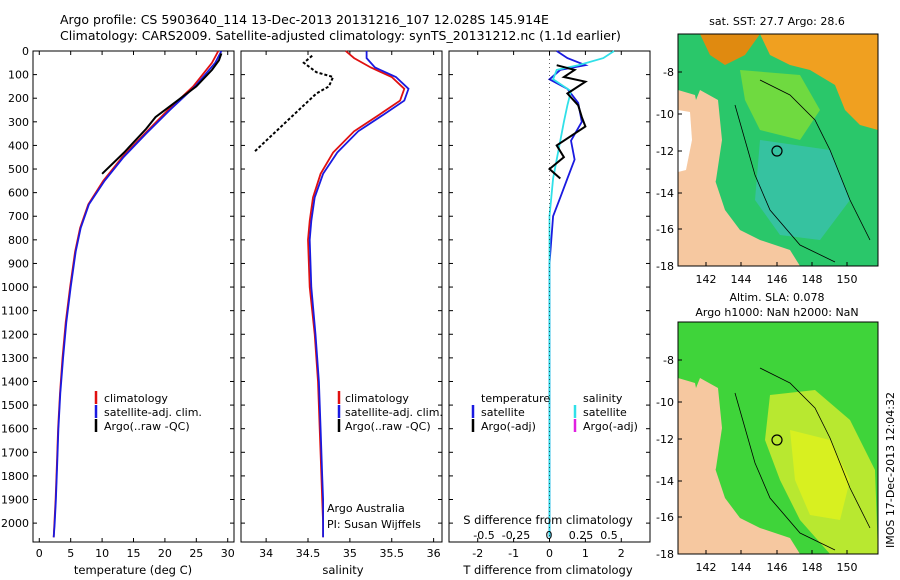 This screenshot has width=900, height=580. I want to click on lon-tick-label: 146, so click(777, 279).